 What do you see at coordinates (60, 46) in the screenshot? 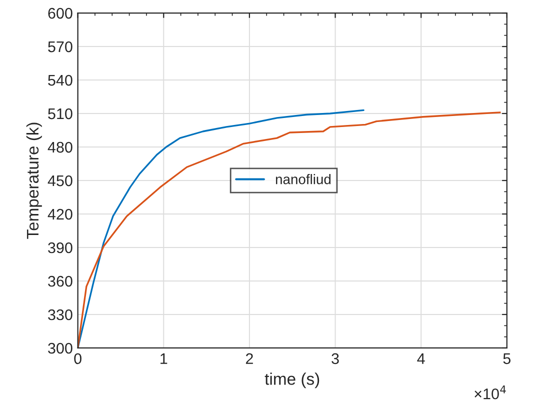
I see `y-tick-label: 570` at bounding box center [60, 46].